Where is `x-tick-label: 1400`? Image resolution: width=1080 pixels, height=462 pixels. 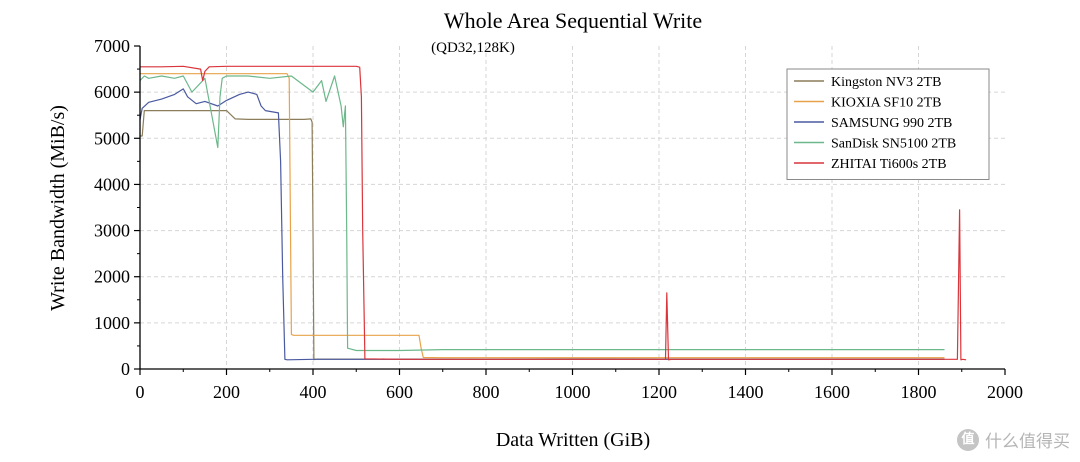
x-tick-label: 1400 is located at coordinates (746, 392).